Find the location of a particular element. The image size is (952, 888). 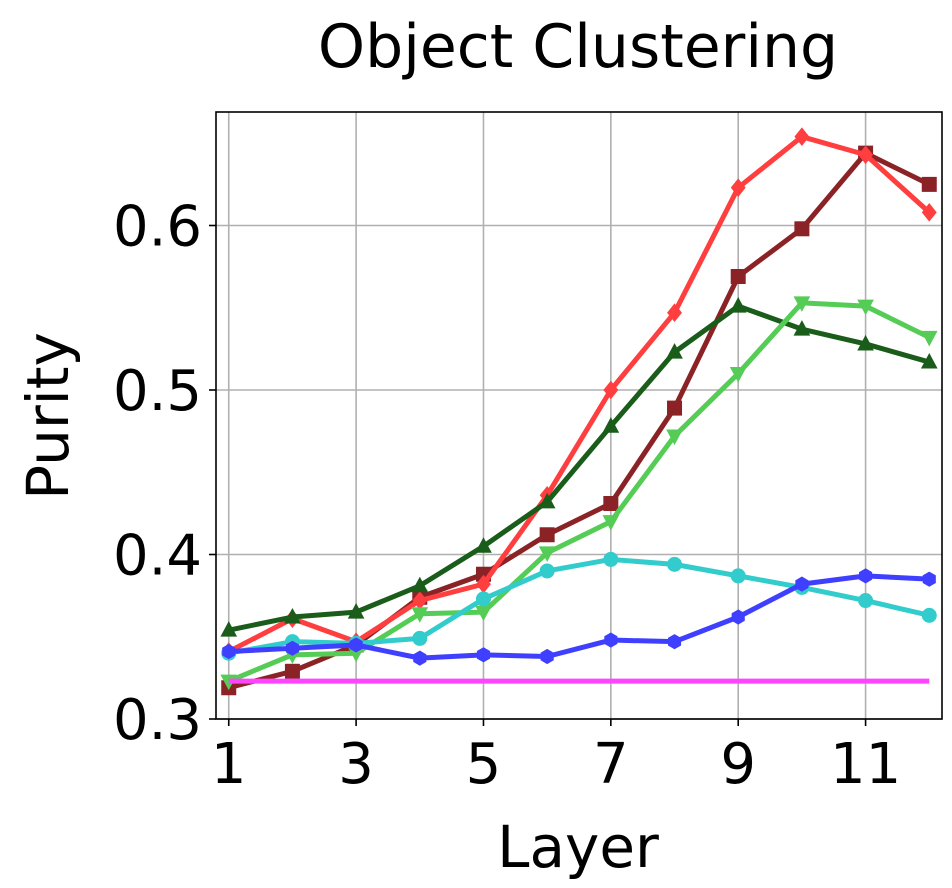

y-tick-label: 0.6 is located at coordinates (157, 227).